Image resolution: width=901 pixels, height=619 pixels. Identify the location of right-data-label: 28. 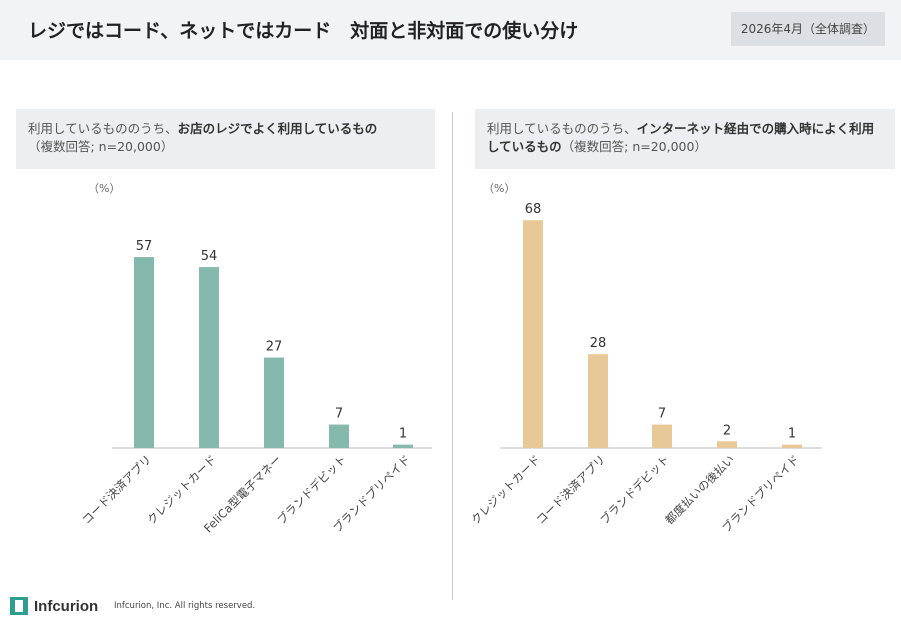
(598, 343).